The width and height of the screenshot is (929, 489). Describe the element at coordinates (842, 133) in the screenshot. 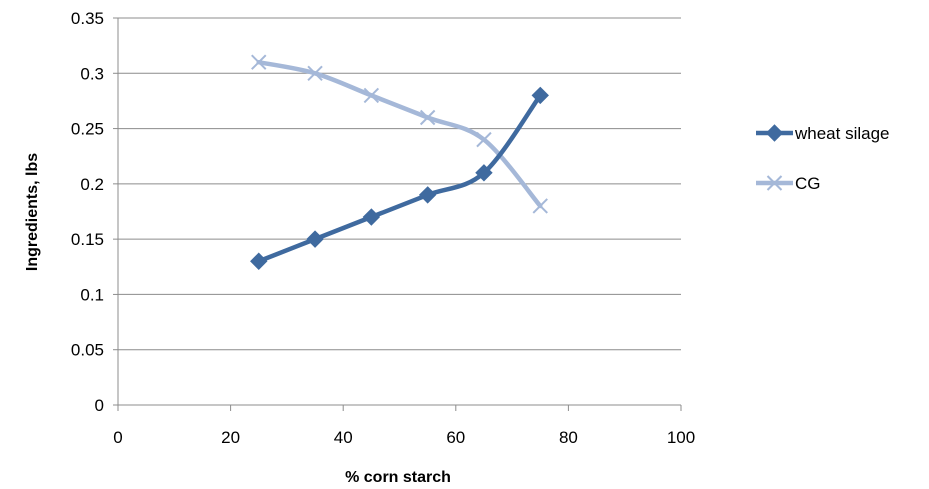

I see `legend-label: wheat silage` at that location.